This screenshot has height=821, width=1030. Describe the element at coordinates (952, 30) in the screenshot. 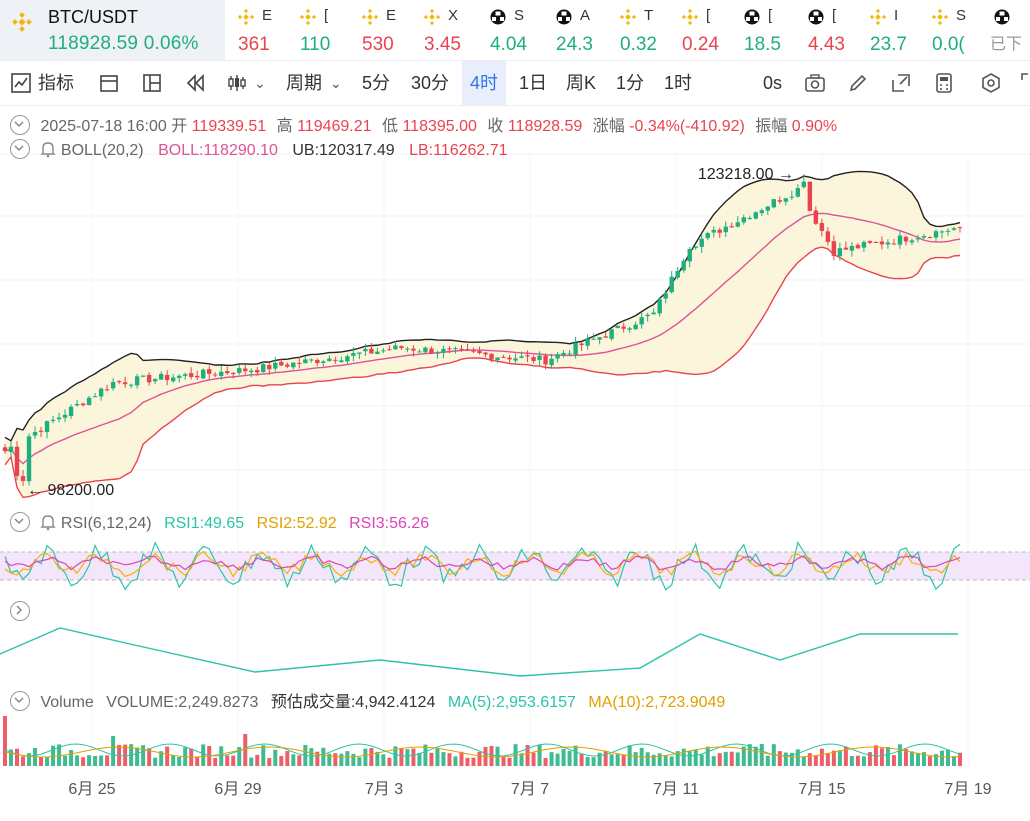

I see `ticker-item: S 0.0(` at that location.